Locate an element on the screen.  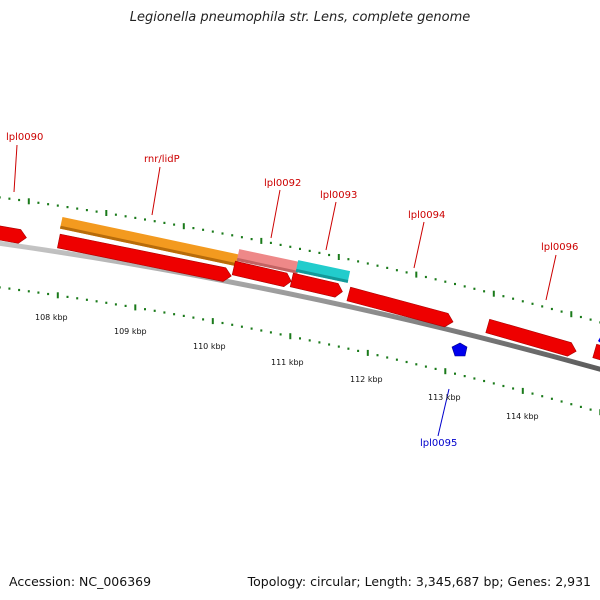
gene-label-lpl0095: lpl0095 is located at coordinates (438, 443).